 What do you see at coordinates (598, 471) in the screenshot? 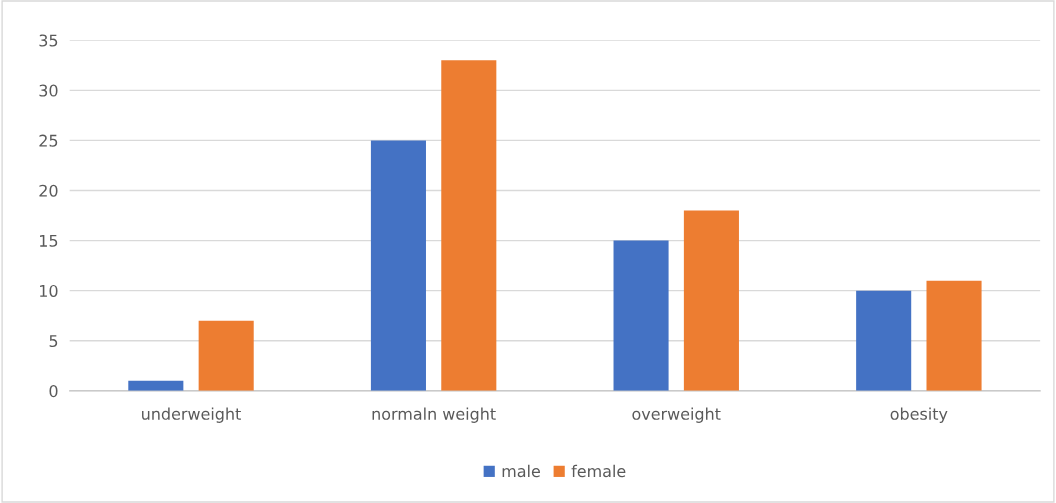
I see `legend-label: female` at bounding box center [598, 471].